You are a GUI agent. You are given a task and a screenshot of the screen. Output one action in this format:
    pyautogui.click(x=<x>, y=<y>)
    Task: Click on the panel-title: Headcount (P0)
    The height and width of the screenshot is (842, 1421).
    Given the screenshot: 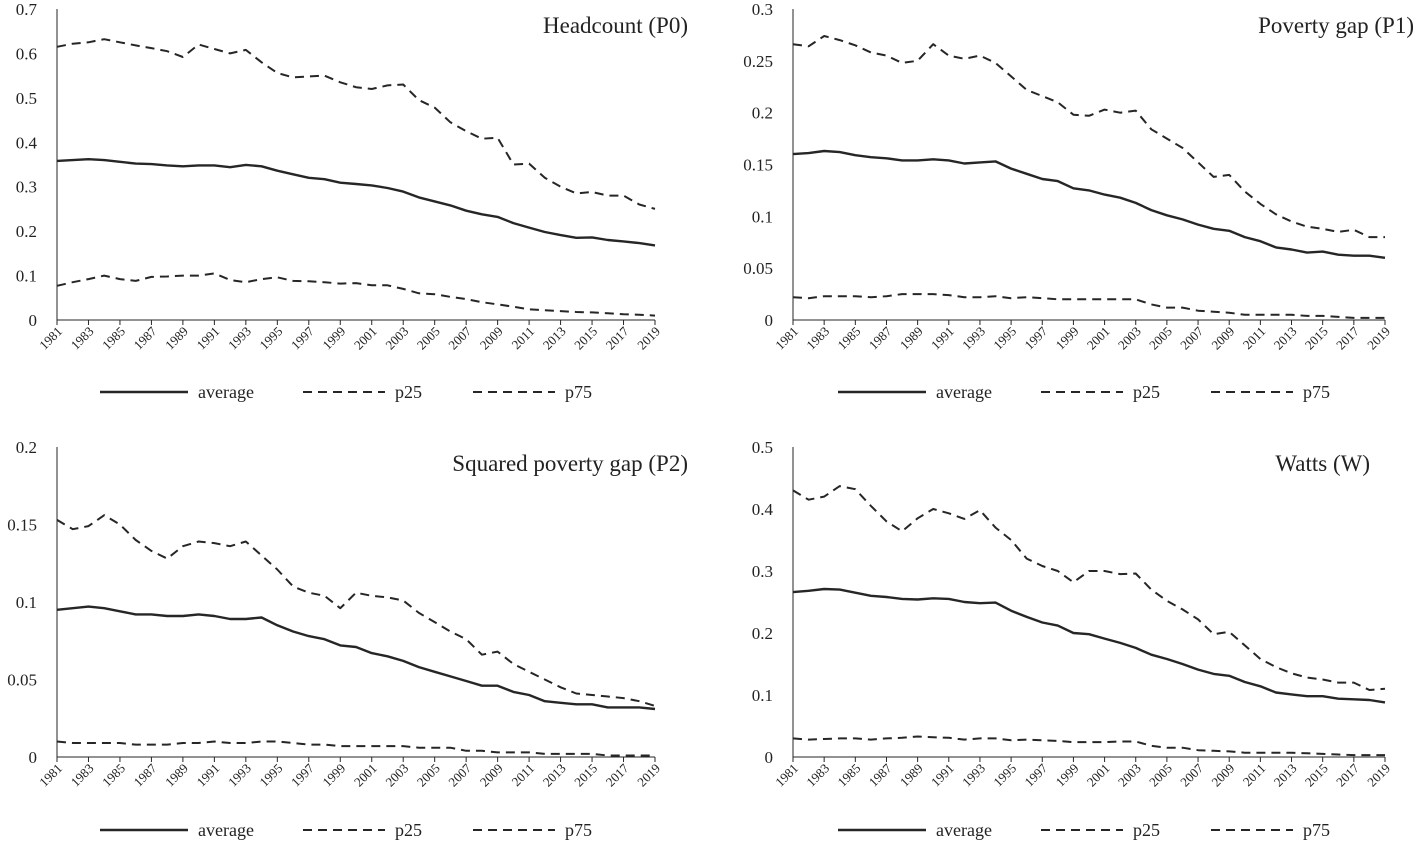 What is the action you would take?
    pyautogui.click(x=615, y=25)
    